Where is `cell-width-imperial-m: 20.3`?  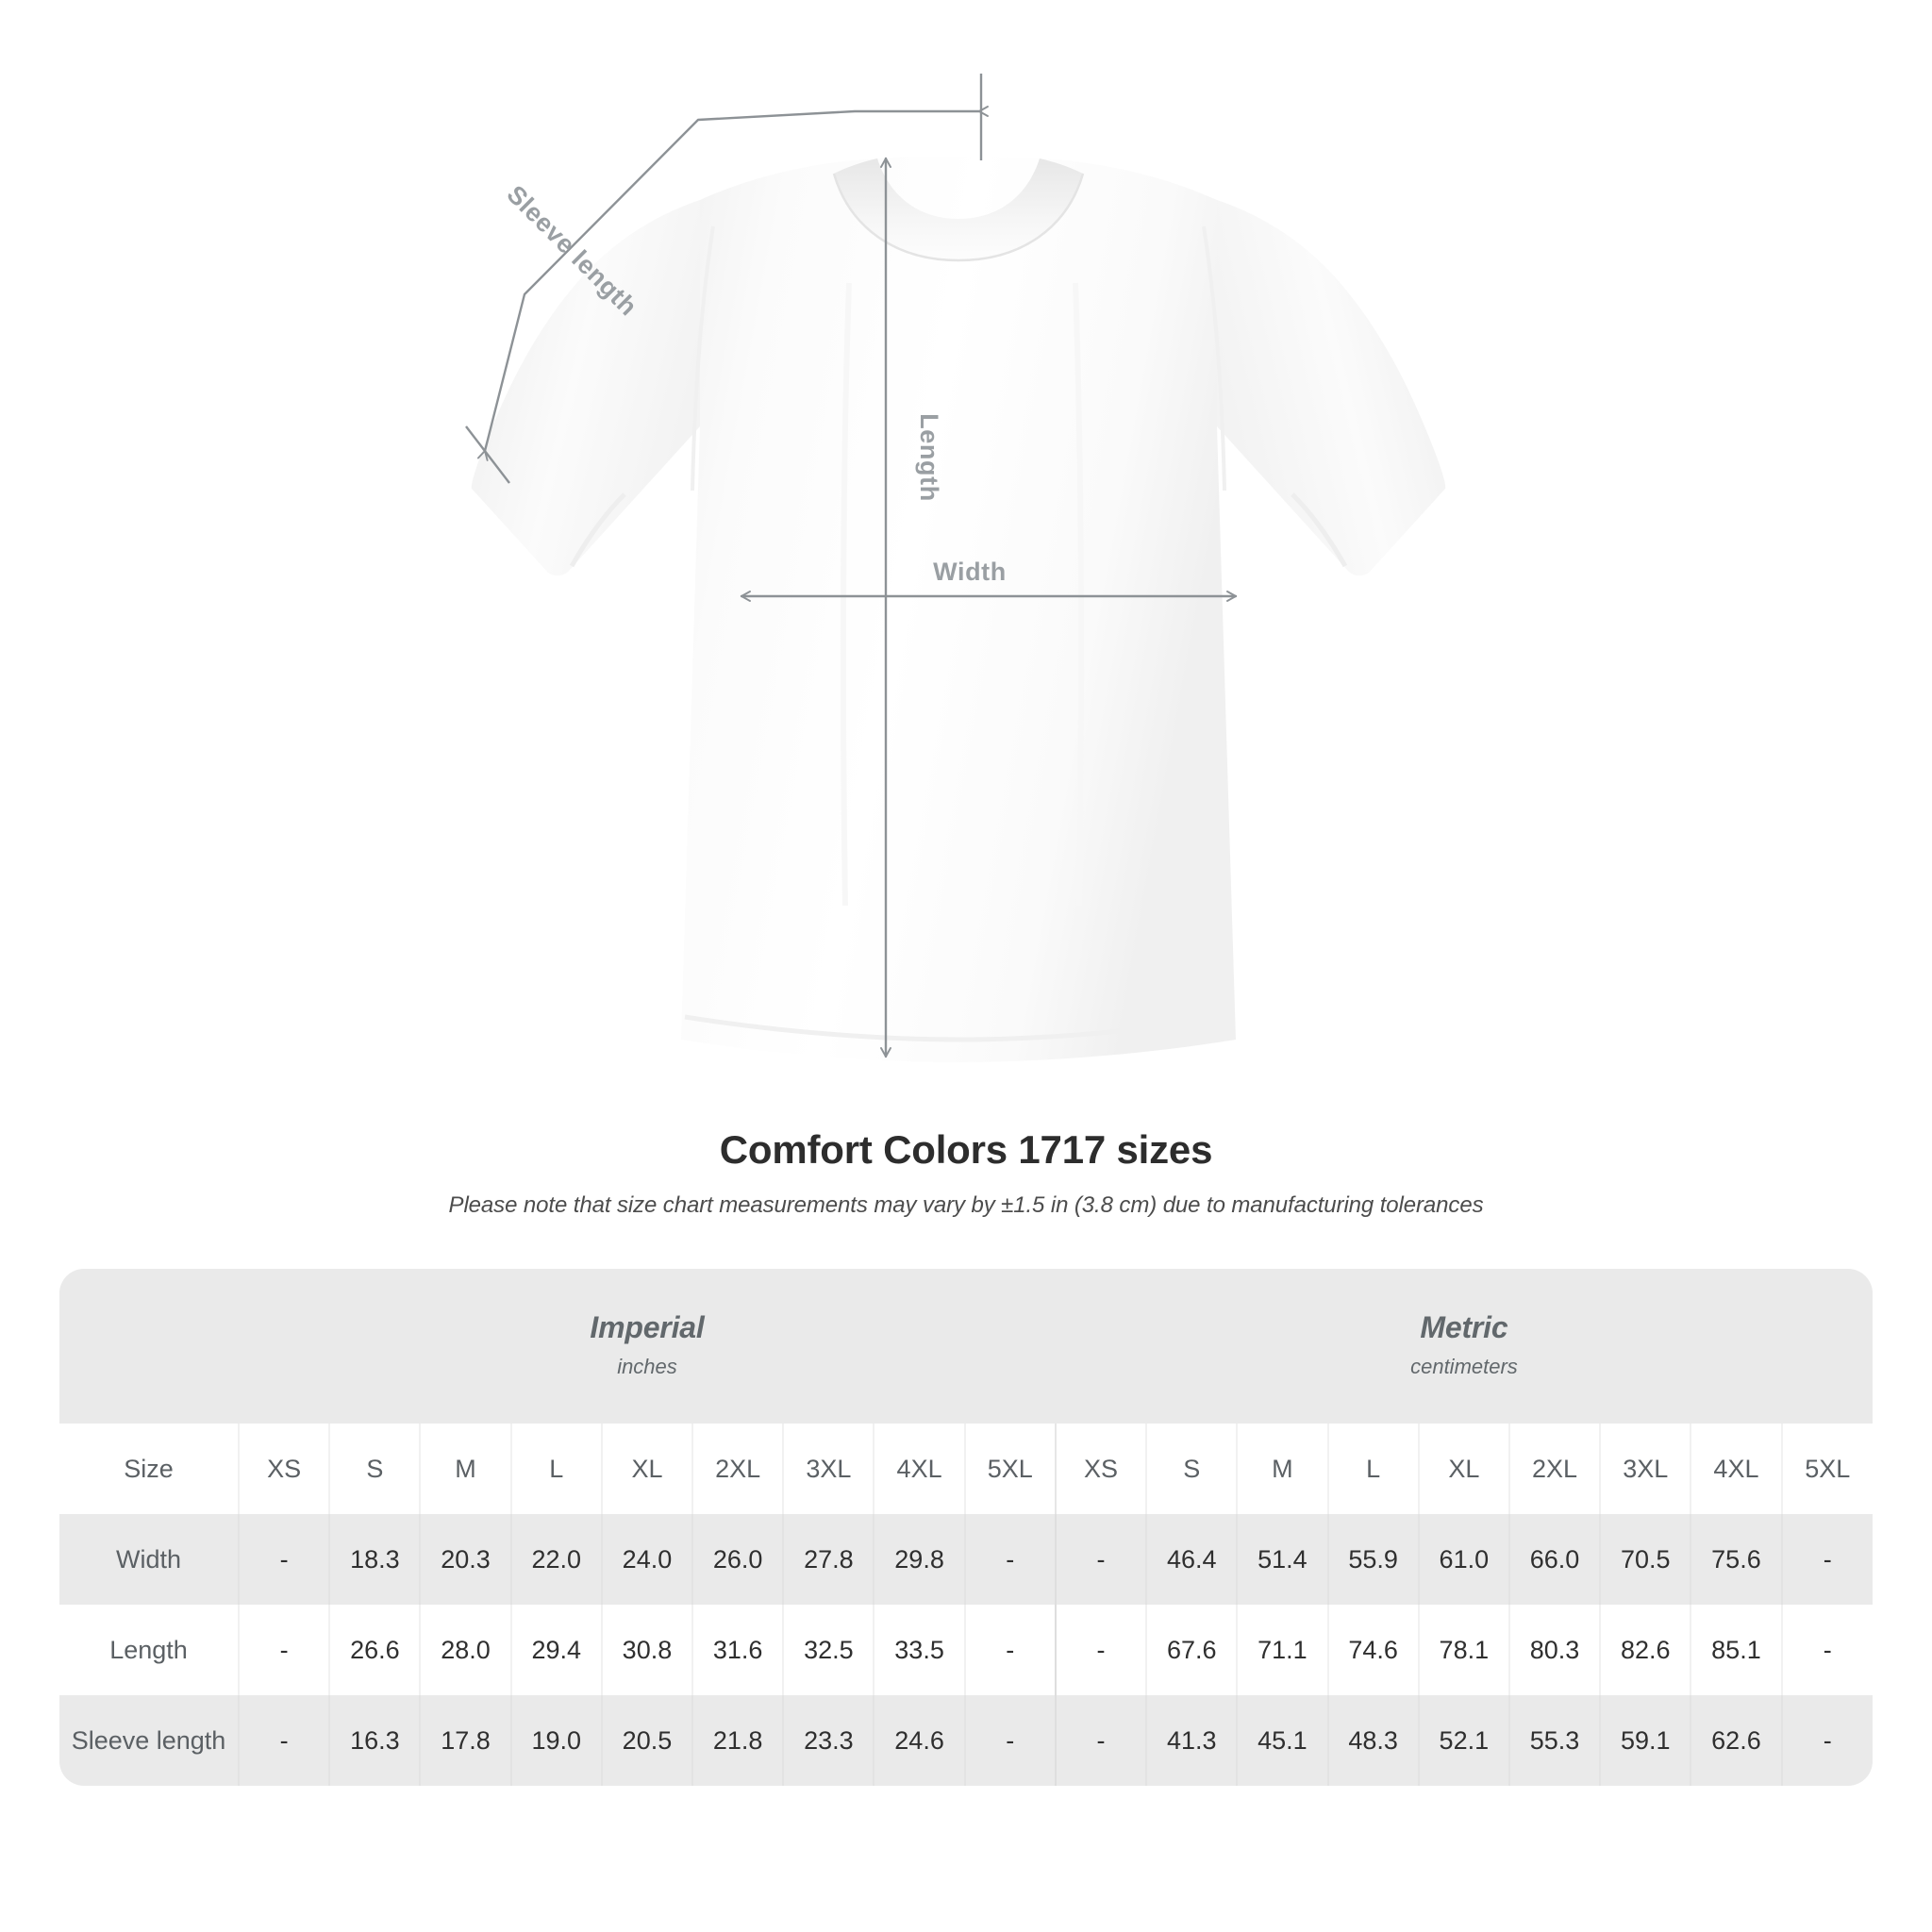 cell-width-imperial-m: 20.3 is located at coordinates (465, 1559).